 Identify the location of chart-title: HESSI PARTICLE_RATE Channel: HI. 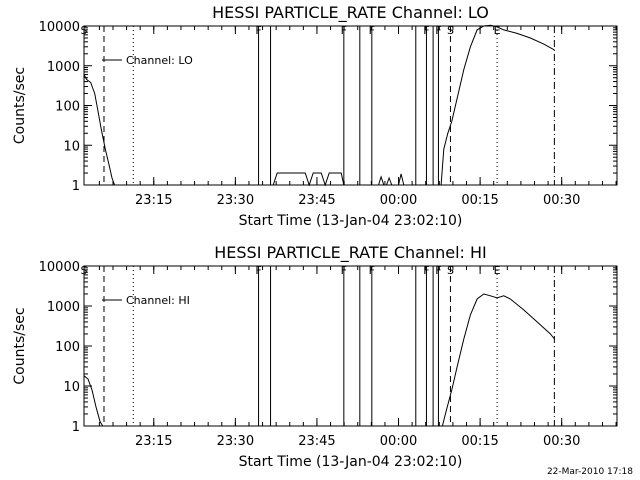
(350, 253).